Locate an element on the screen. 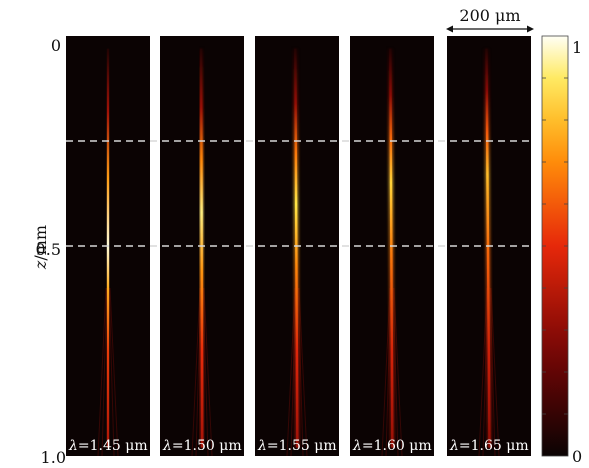 The image size is (589, 468). colorbar: 1 0 is located at coordinates (561, 250).